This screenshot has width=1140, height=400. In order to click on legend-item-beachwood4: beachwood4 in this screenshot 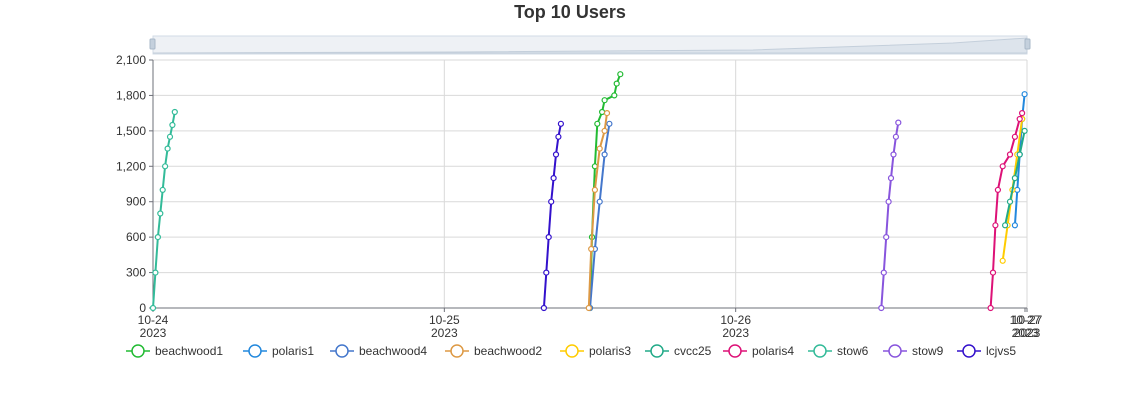, I will do `click(378, 351)`.